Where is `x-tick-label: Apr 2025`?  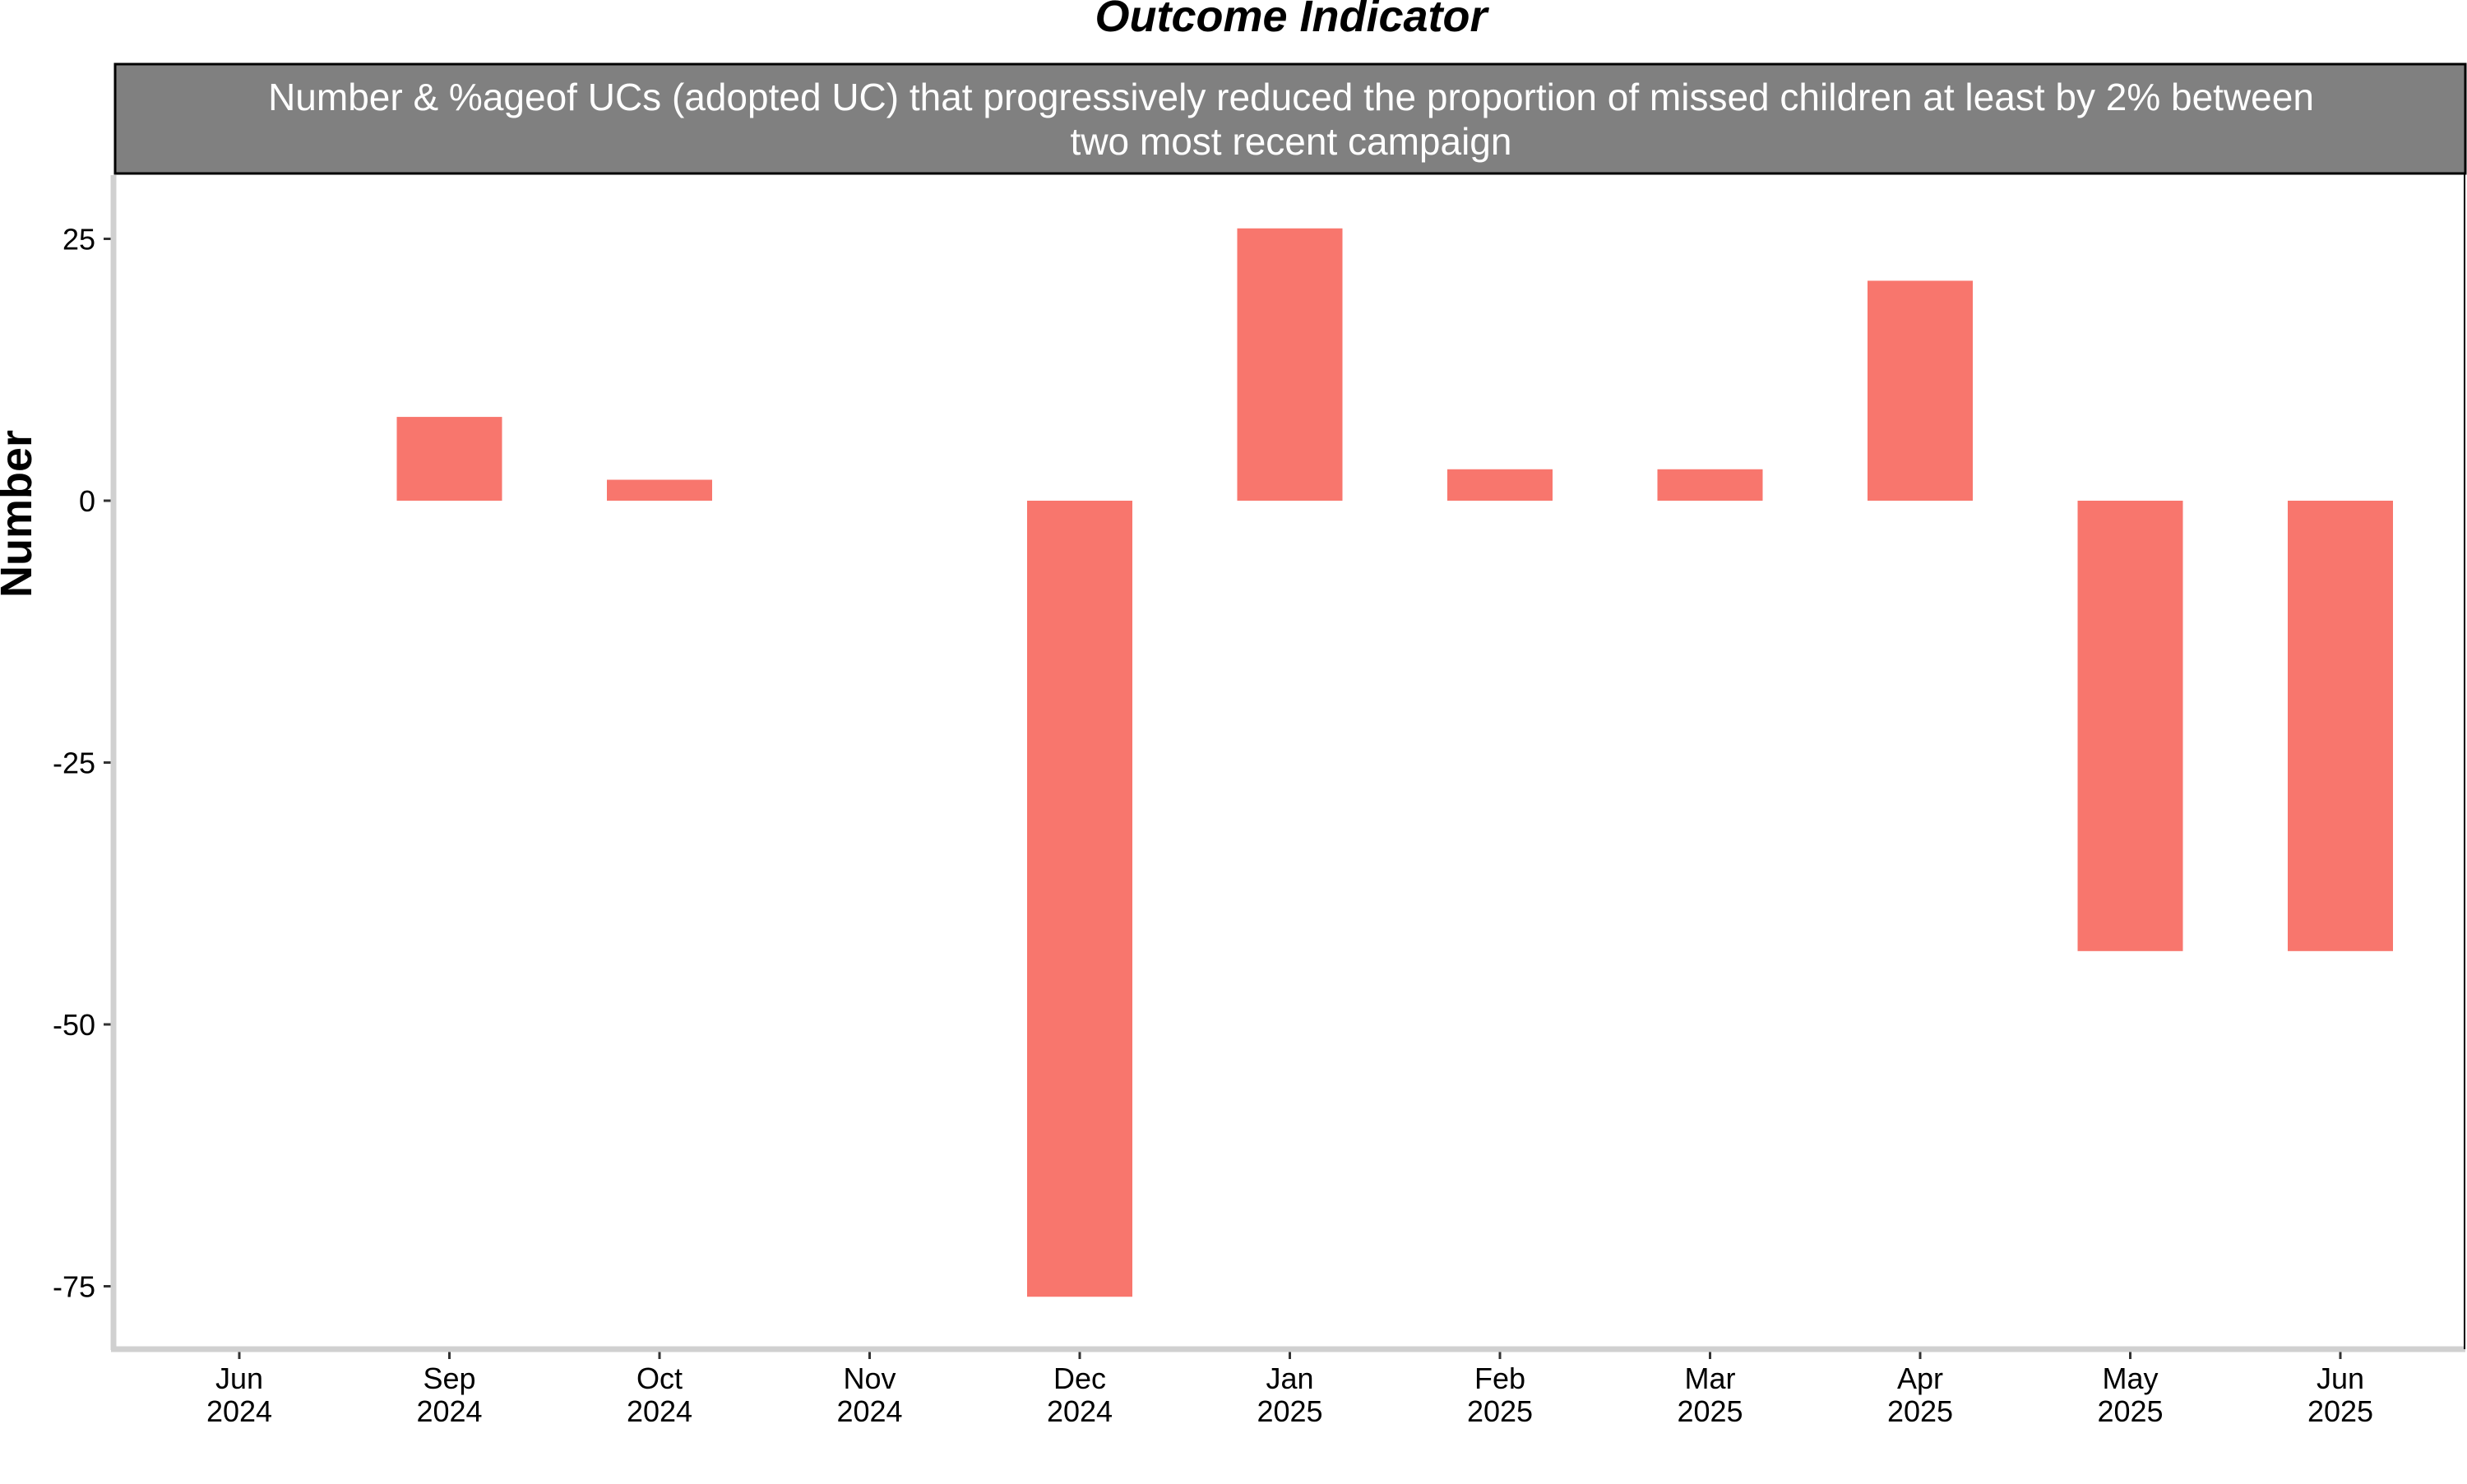
x-tick-label: Apr 2025 is located at coordinates (1920, 1395).